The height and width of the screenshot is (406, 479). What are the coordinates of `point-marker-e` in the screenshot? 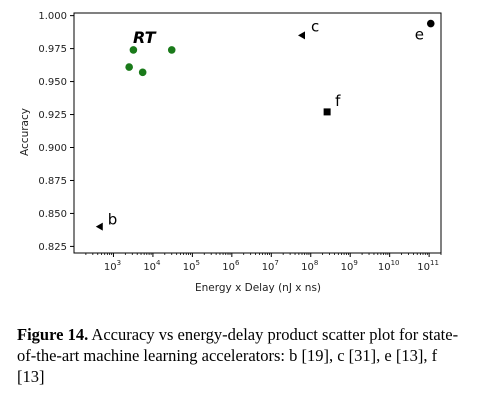 It's located at (430, 23).